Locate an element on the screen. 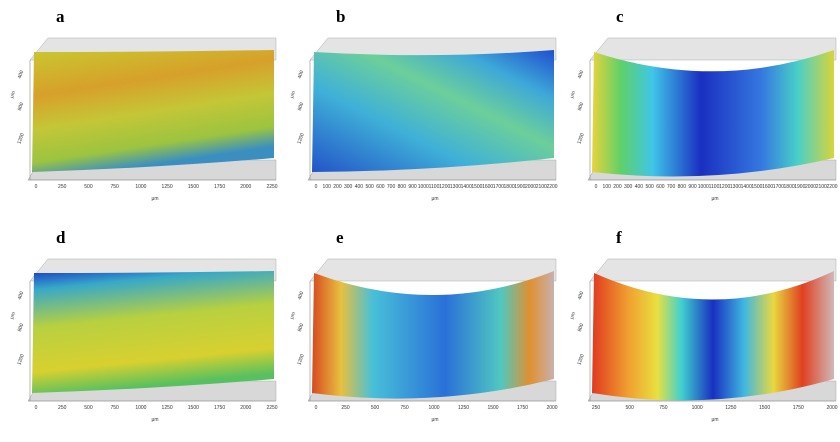 The height and width of the screenshot is (442, 840). panel-label: f is located at coordinates (619, 237).